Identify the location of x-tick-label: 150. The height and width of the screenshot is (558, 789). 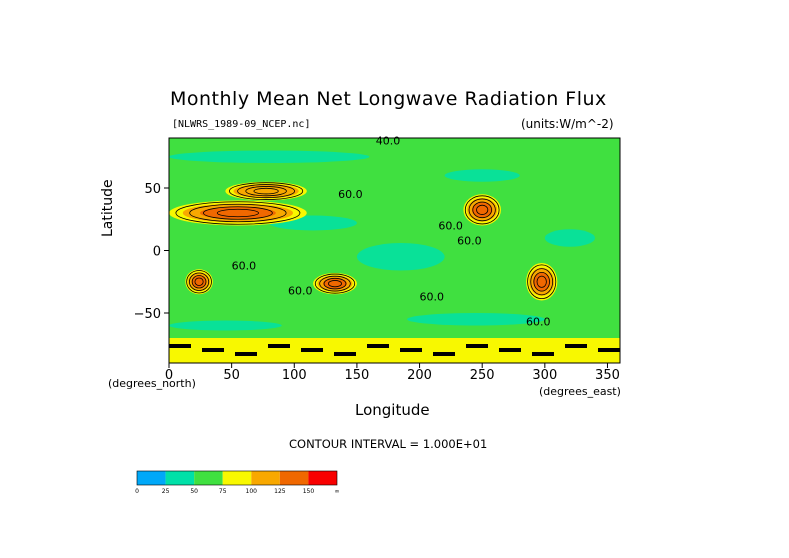
(357, 375).